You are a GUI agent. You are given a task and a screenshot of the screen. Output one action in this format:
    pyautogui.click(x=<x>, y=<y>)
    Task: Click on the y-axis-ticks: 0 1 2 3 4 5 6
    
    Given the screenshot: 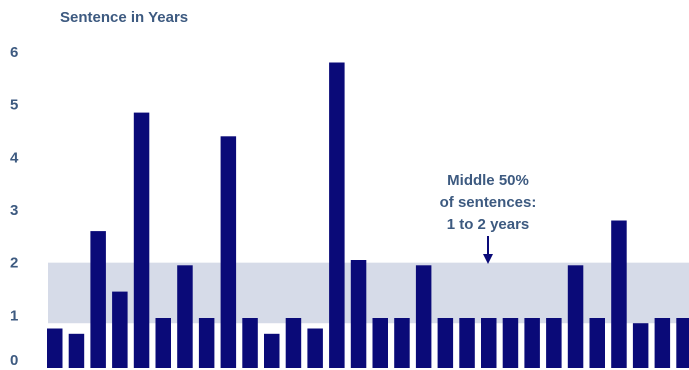 What is the action you would take?
    pyautogui.click(x=14, y=206)
    